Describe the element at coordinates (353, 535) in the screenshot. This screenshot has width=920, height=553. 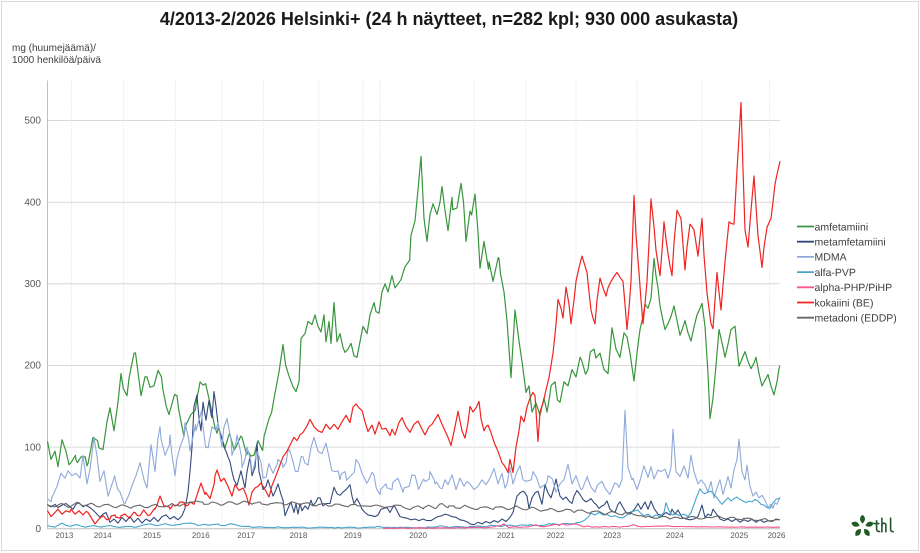
I see `svg-text: 2019` at that location.